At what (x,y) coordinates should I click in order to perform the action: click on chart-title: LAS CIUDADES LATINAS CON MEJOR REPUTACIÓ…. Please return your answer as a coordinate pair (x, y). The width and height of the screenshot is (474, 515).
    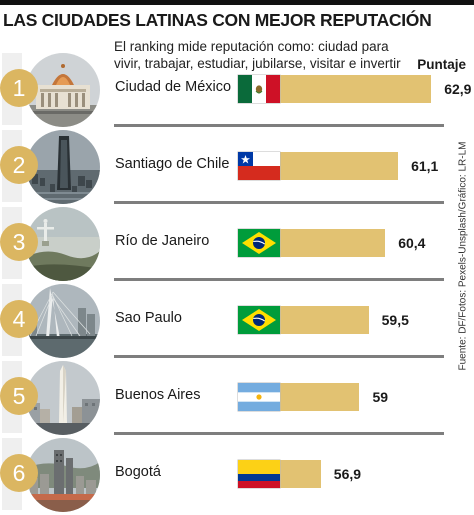
    Looking at the image, I should click on (217, 20).